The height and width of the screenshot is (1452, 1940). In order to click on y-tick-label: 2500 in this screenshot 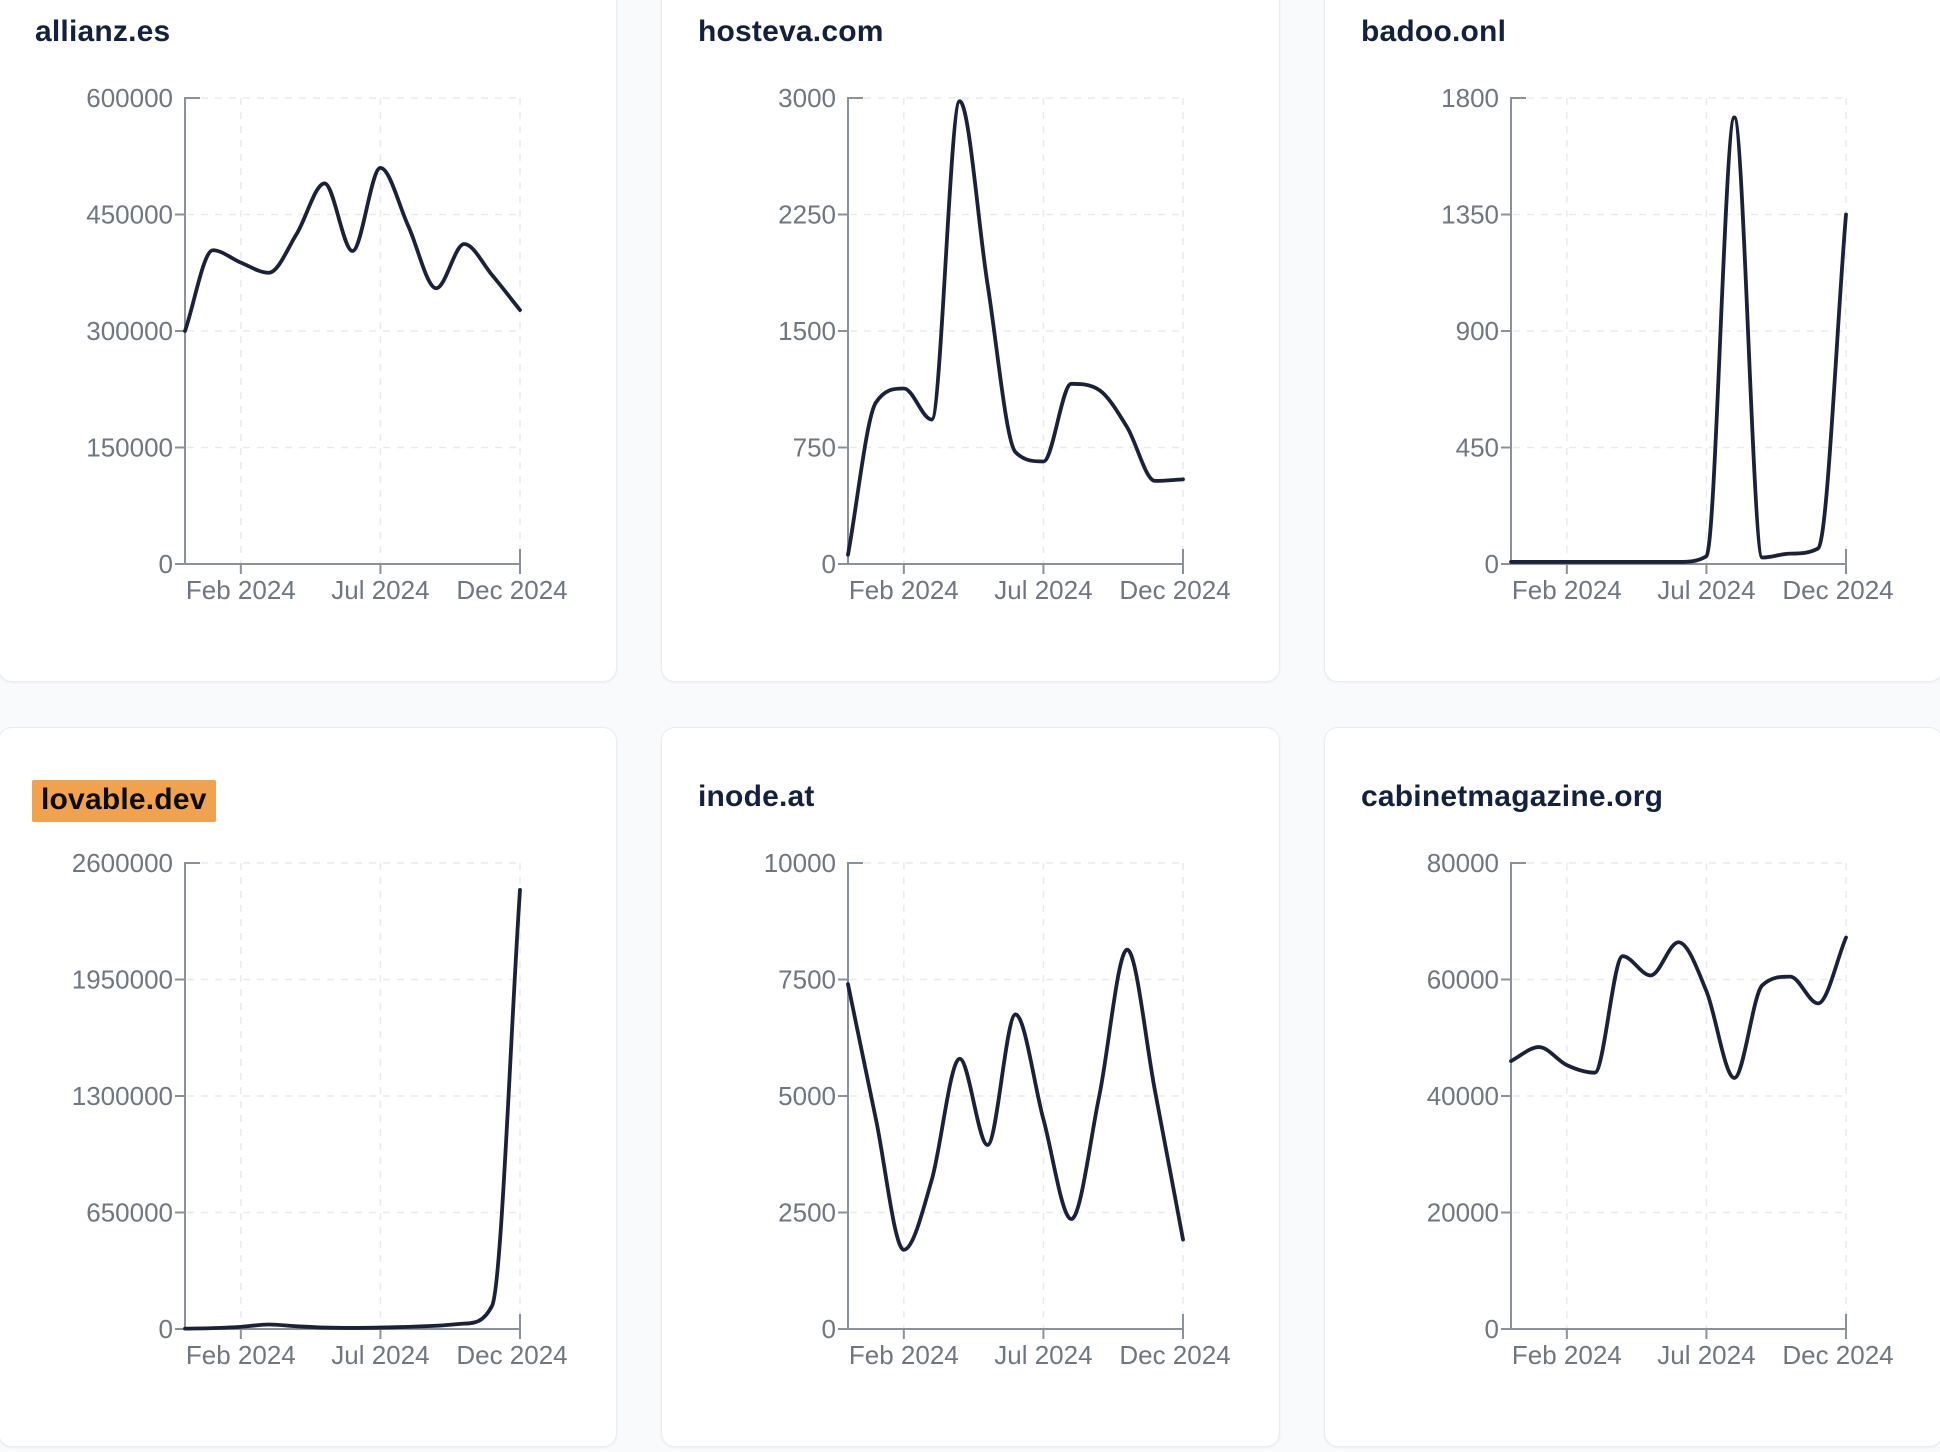, I will do `click(807, 1213)`.